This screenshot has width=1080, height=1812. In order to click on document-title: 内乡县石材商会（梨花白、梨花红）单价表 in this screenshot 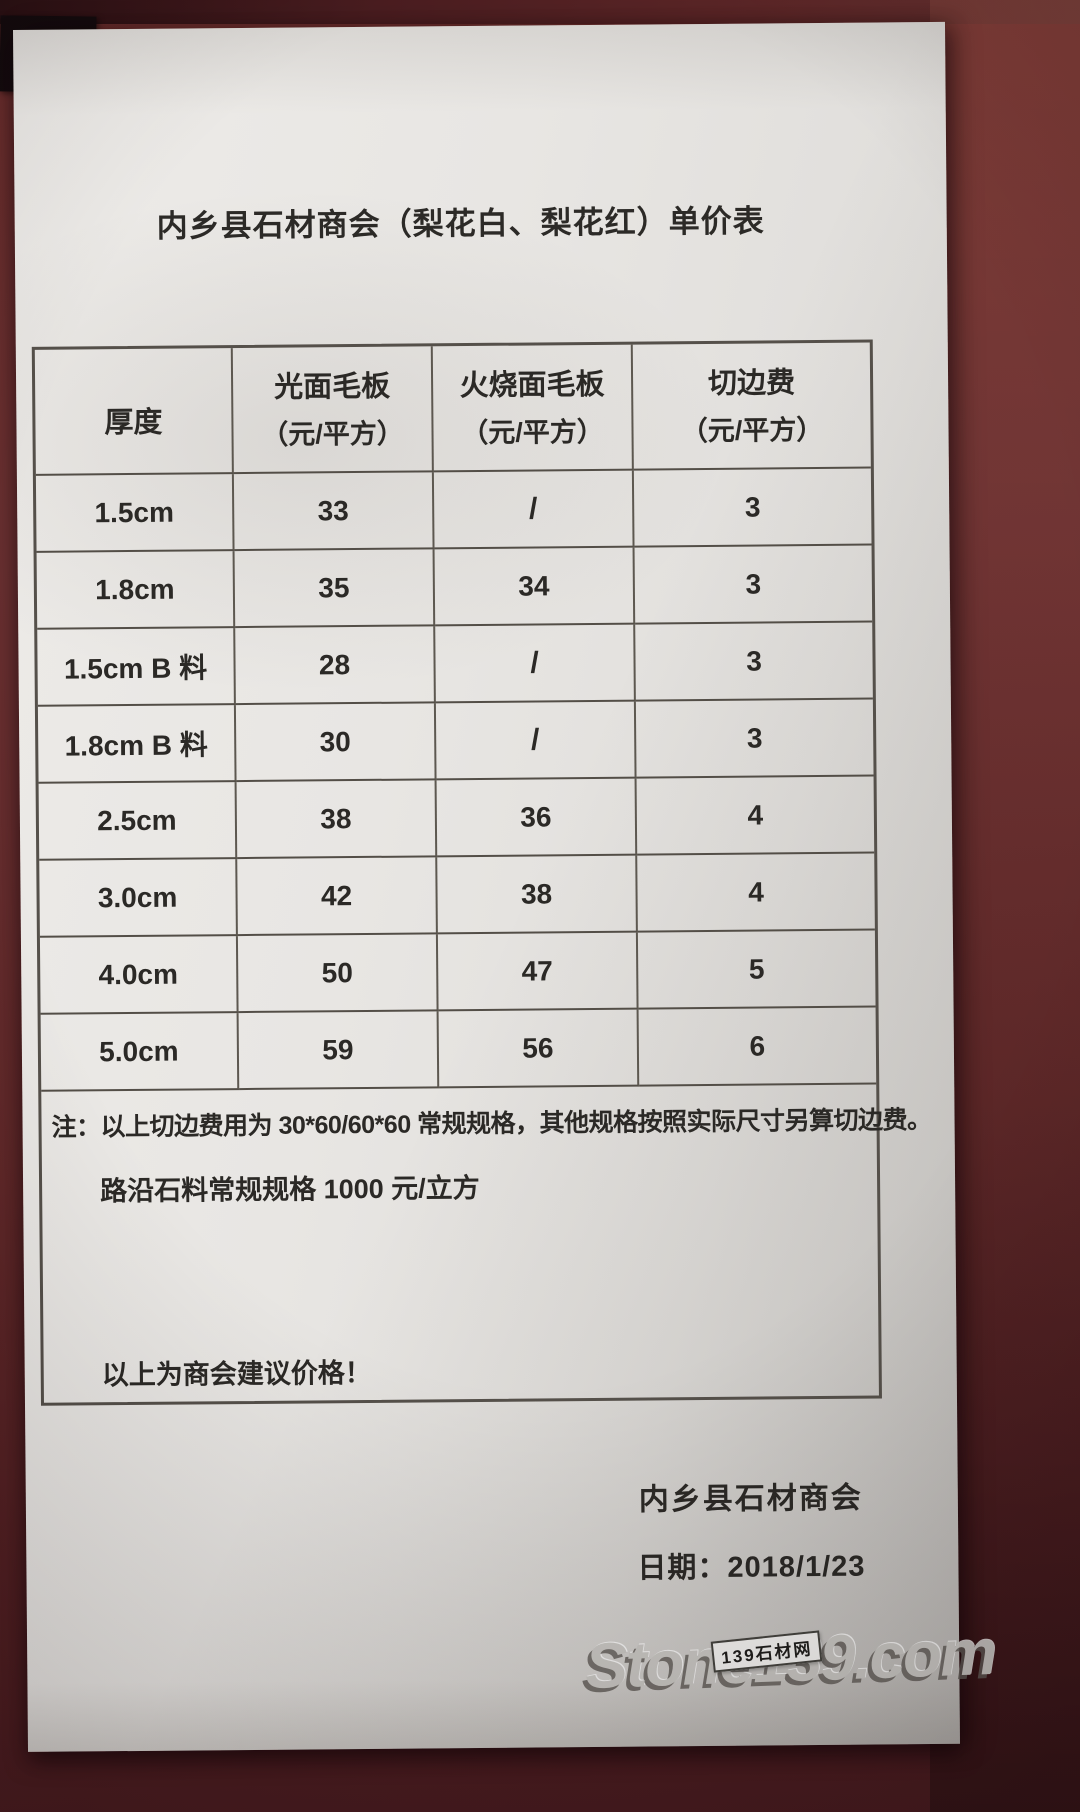, I will do `click(460, 223)`.